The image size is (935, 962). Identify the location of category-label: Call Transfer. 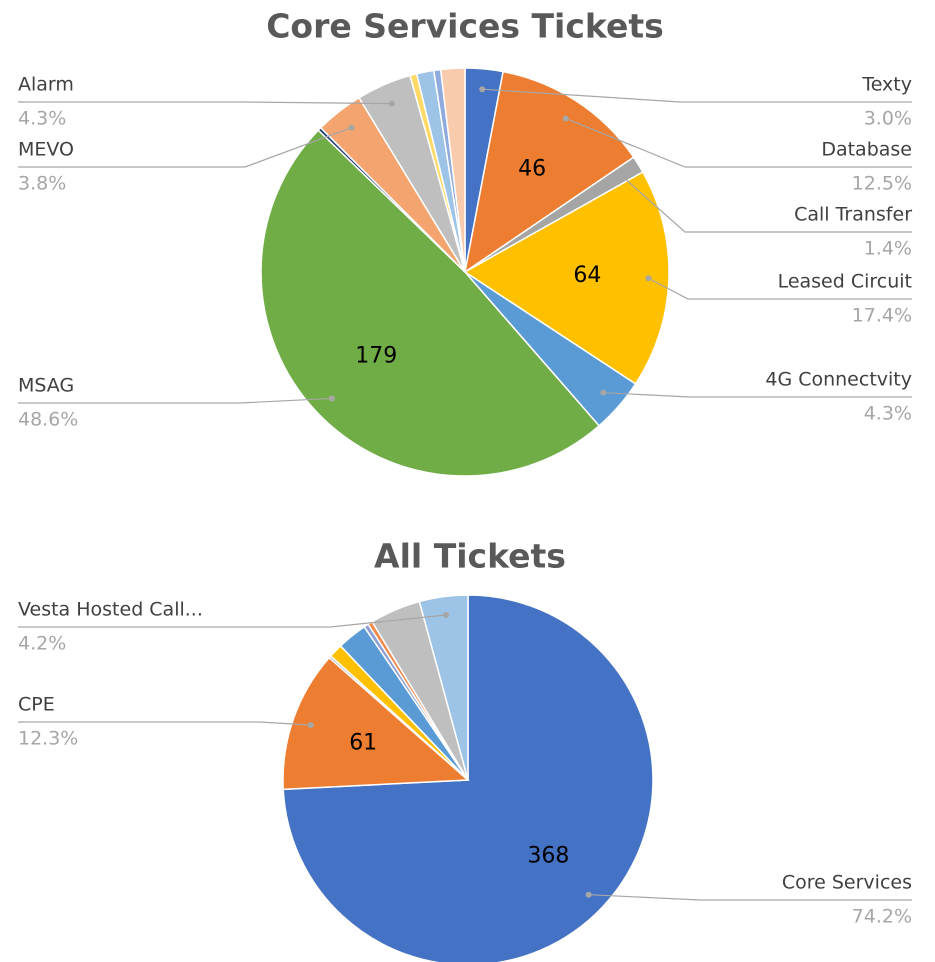
(853, 215).